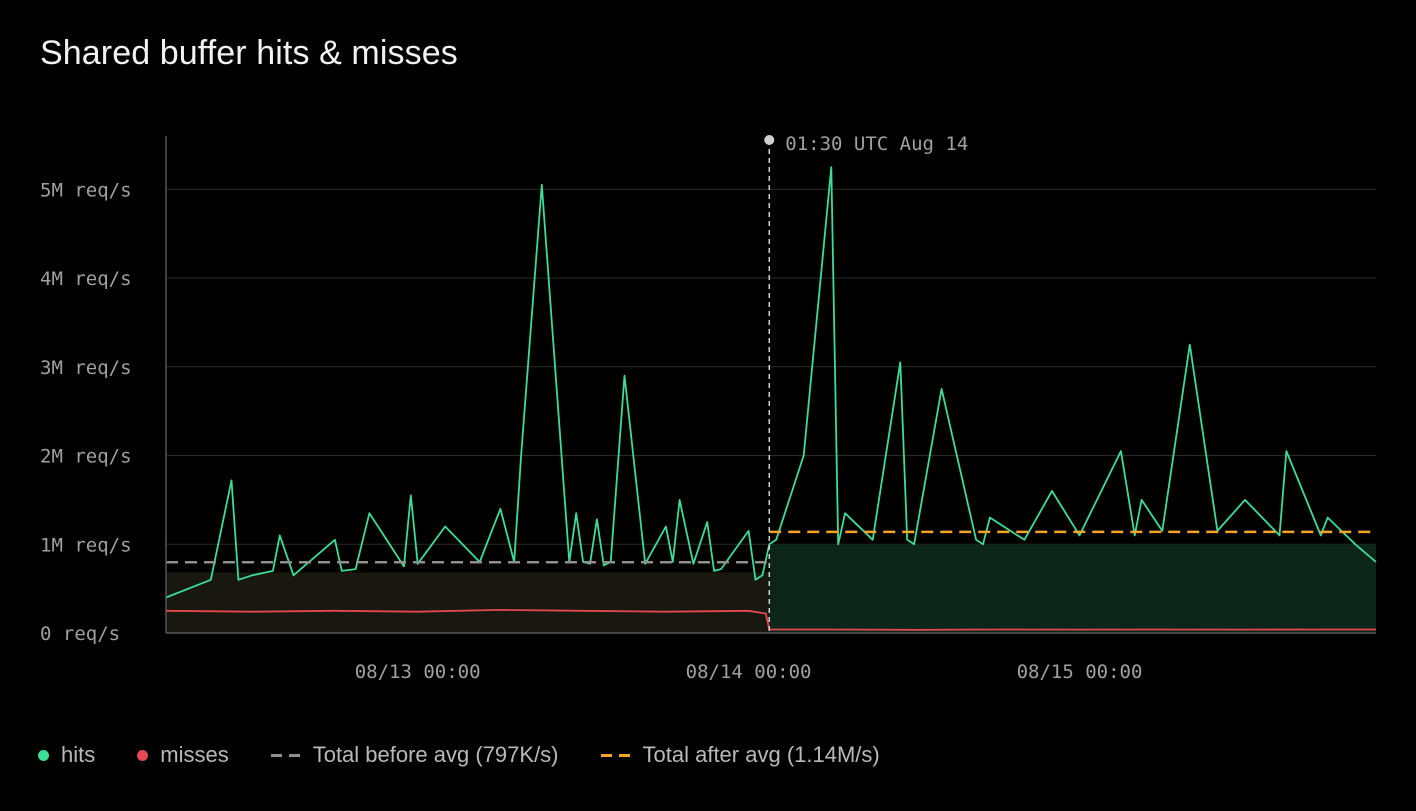 This screenshot has width=1416, height=811. I want to click on legend-item-after-avg: Total after avg (1.14M/s), so click(740, 755).